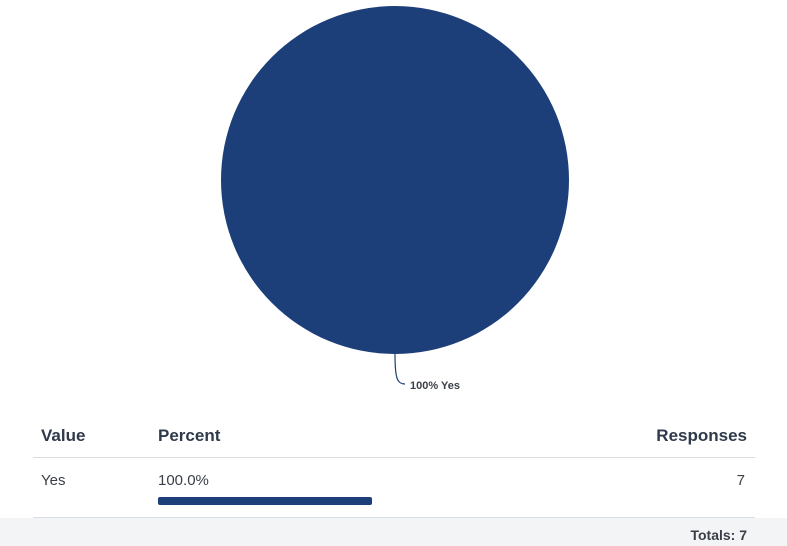 Image resolution: width=787 pixels, height=546 pixels. What do you see at coordinates (394, 488) in the screenshot?
I see `table-row: Yes 100.0% 7` at bounding box center [394, 488].